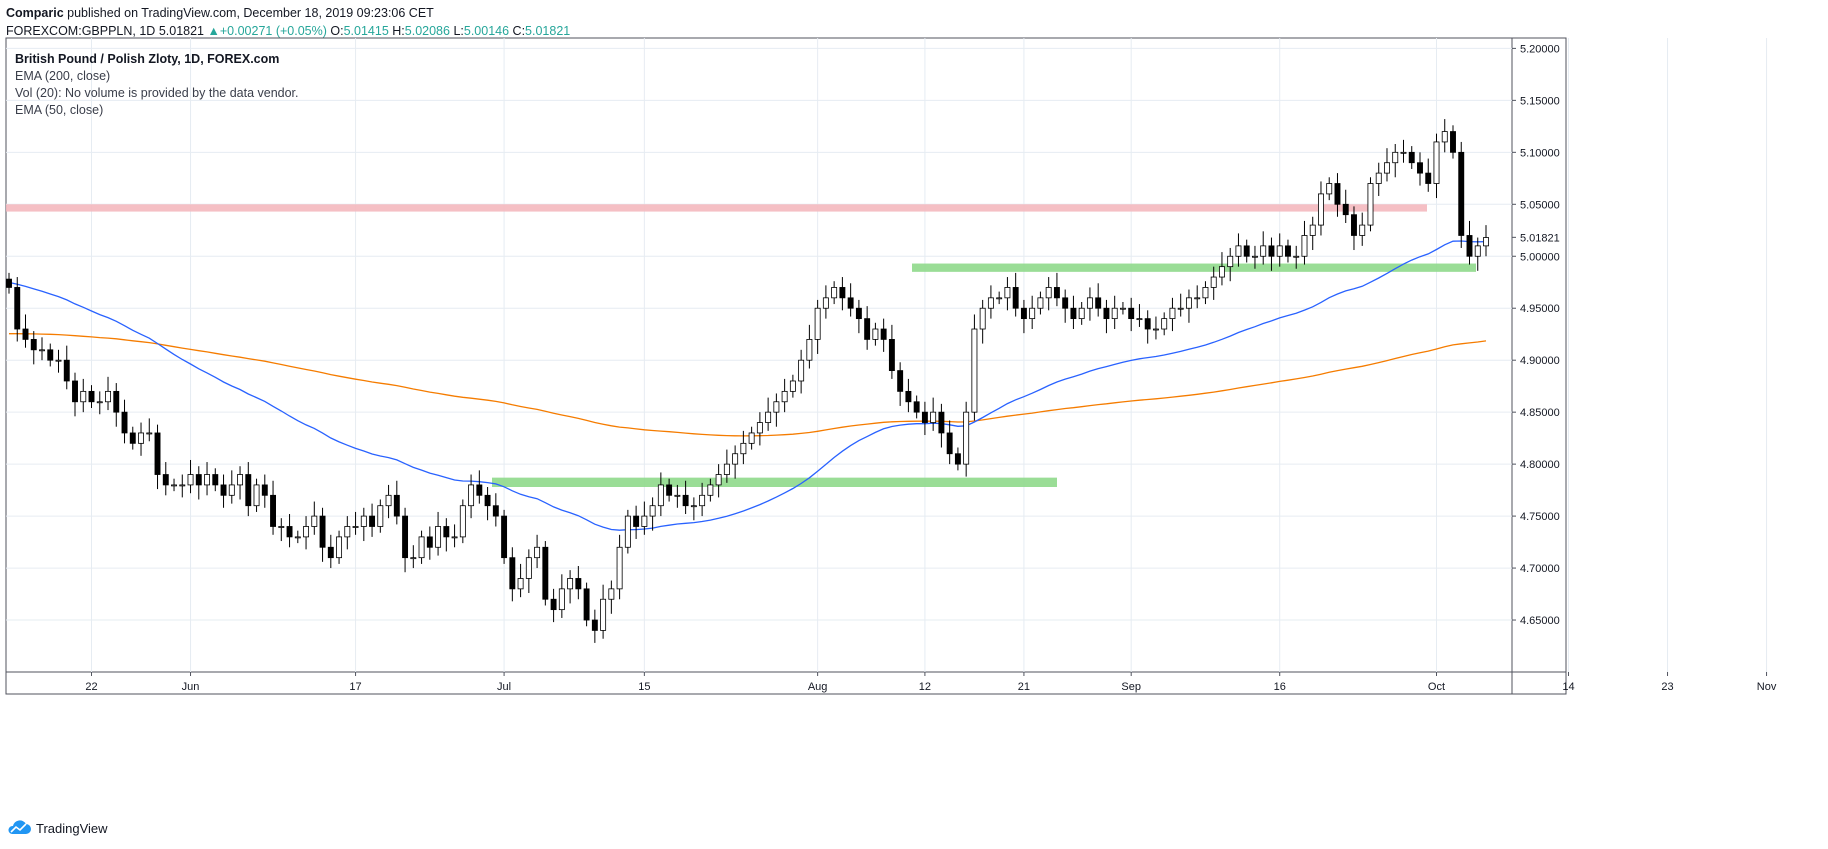 Image resolution: width=1828 pixels, height=849 pixels. What do you see at coordinates (63, 76) in the screenshot?
I see `legend-ema200: EMA (200, close)` at bounding box center [63, 76].